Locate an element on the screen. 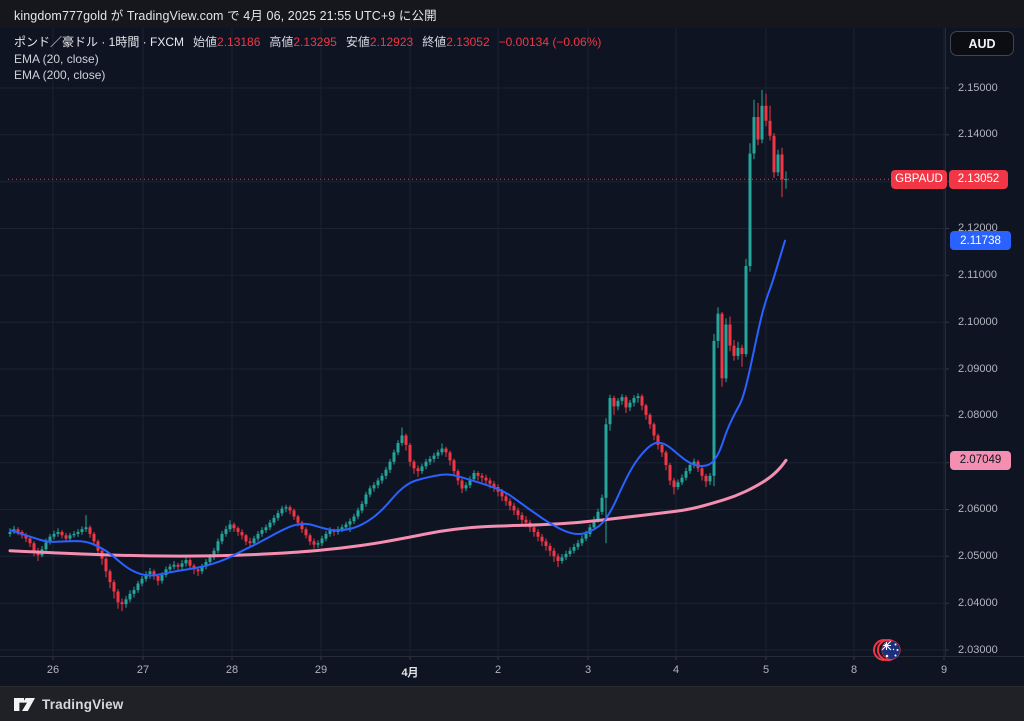 The width and height of the screenshot is (1024, 721). indicator-label-ema20: EMA (20, close) is located at coordinates (56, 58).